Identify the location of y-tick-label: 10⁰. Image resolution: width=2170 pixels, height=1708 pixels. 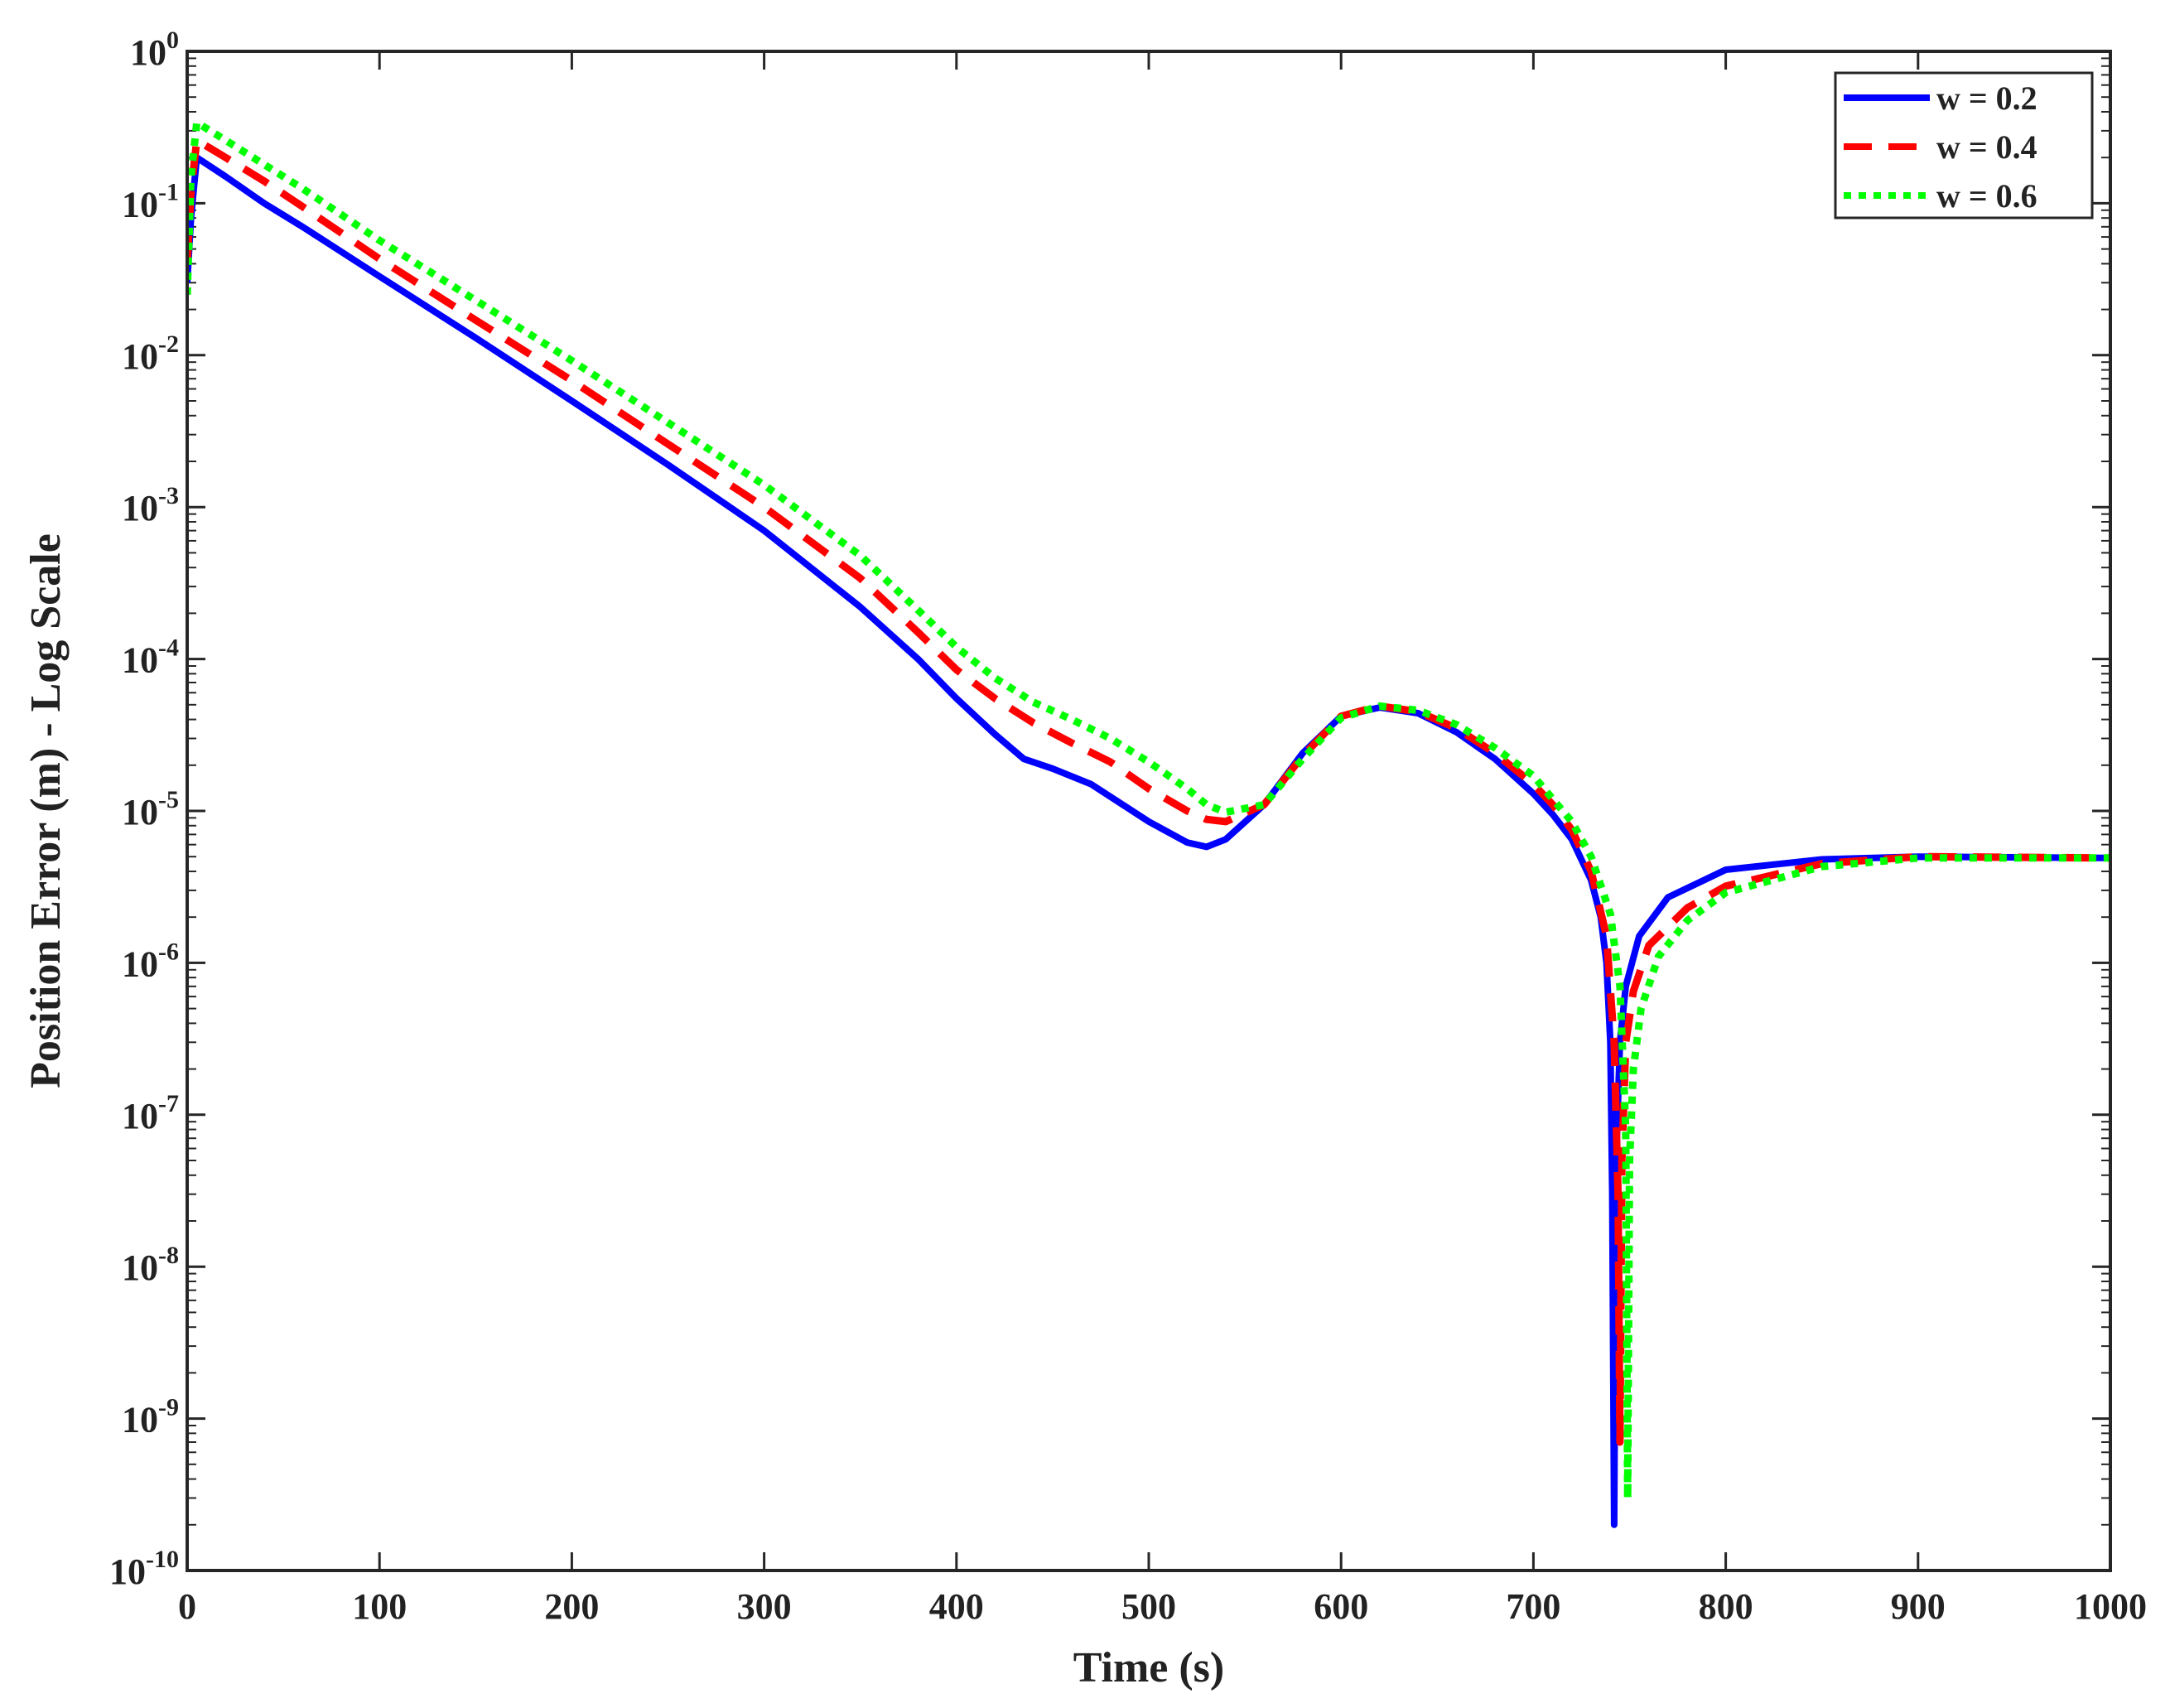
(154, 50).